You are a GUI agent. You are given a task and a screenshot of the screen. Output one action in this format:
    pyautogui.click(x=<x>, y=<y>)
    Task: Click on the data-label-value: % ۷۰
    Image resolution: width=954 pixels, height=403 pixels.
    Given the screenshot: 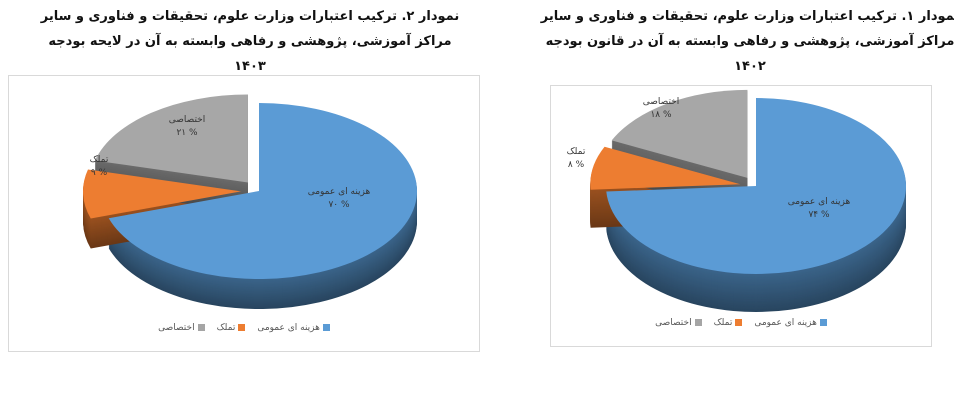 What is the action you would take?
    pyautogui.click(x=339, y=205)
    